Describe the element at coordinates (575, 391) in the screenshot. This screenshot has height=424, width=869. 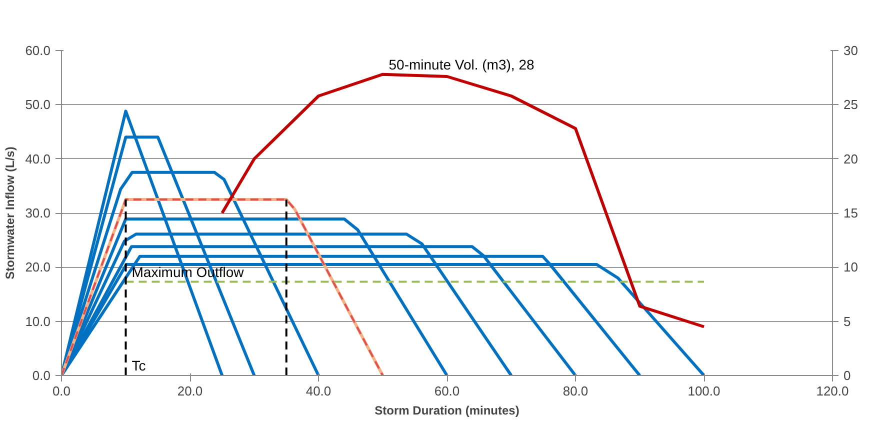
I see `x-tick-label: 80.0` at that location.